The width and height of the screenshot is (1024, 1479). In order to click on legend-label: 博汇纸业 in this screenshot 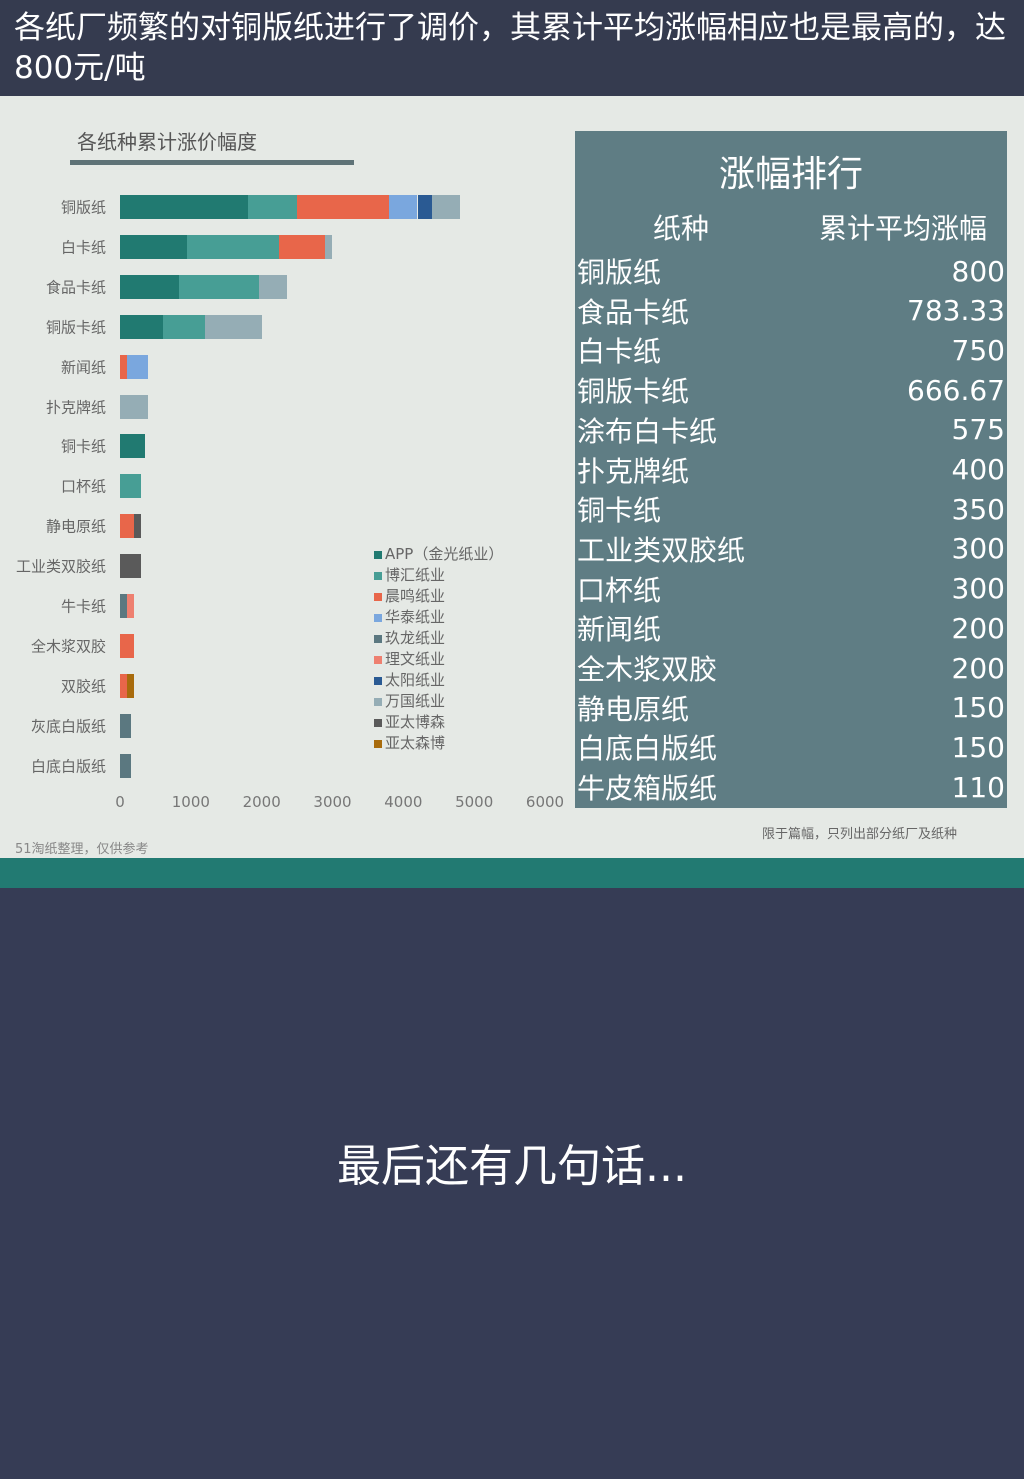, I will do `click(415, 575)`.